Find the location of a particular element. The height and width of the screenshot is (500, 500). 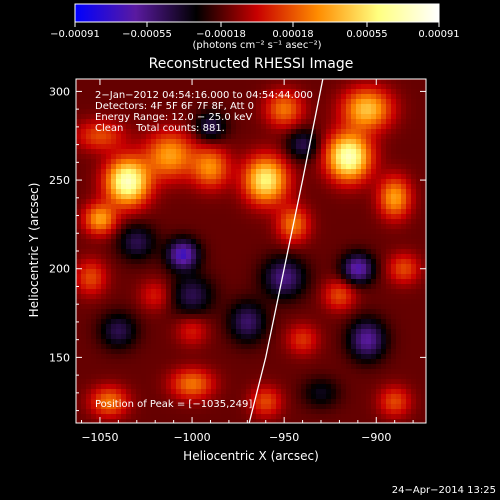

colorbar-tick-label: −0.00055 is located at coordinates (147, 34).